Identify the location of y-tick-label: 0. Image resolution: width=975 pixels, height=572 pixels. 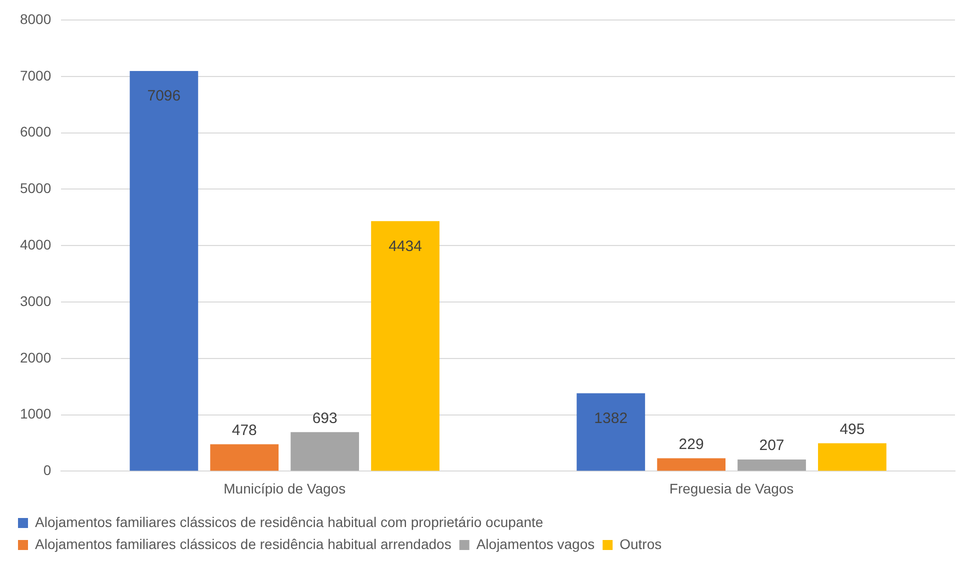
(47, 470).